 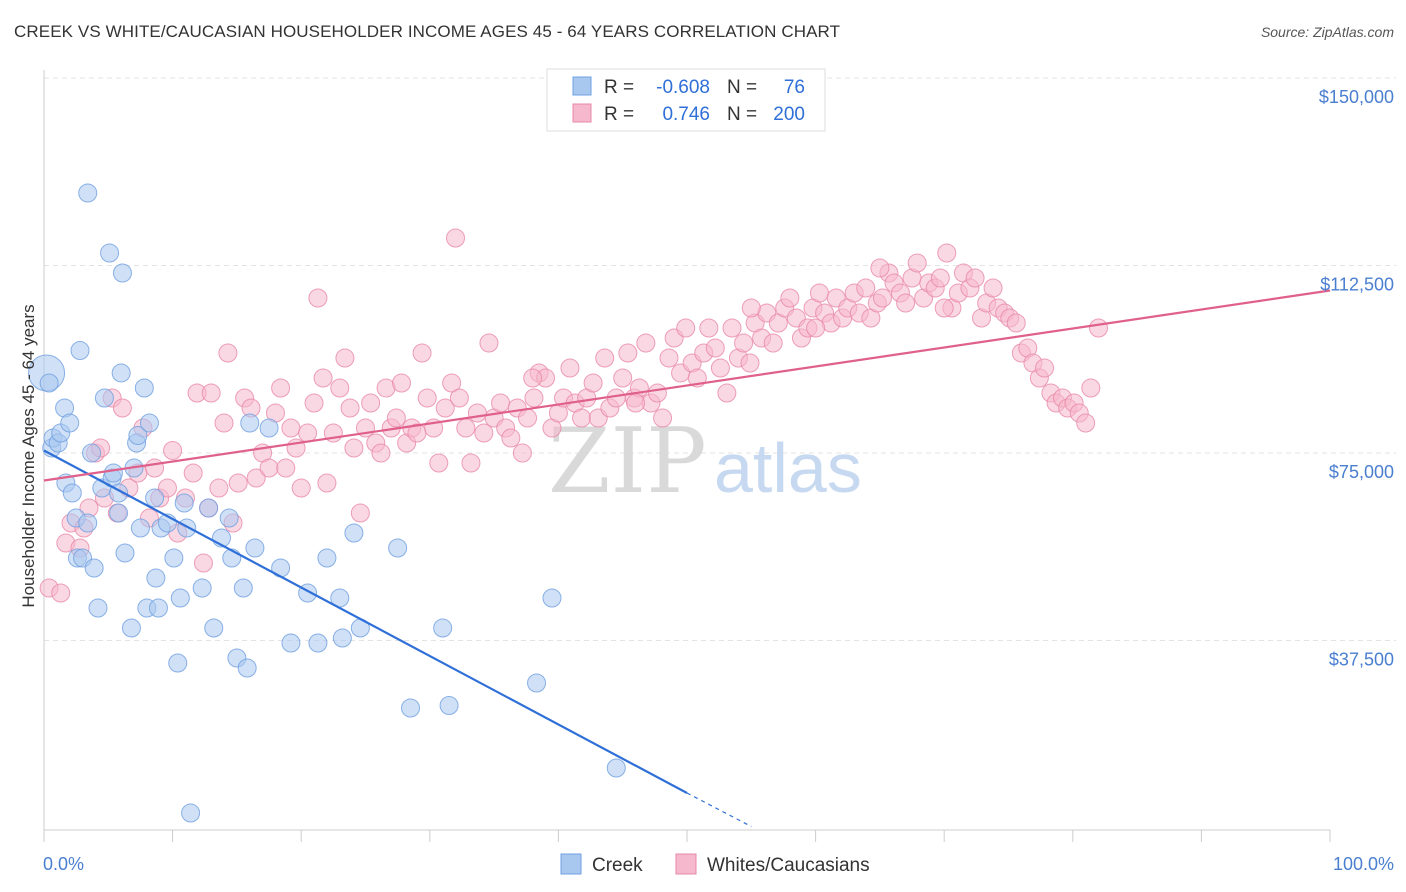 What do you see at coordinates (63, 864) in the screenshot?
I see `x-tick-label-min: 0.0%` at bounding box center [63, 864].